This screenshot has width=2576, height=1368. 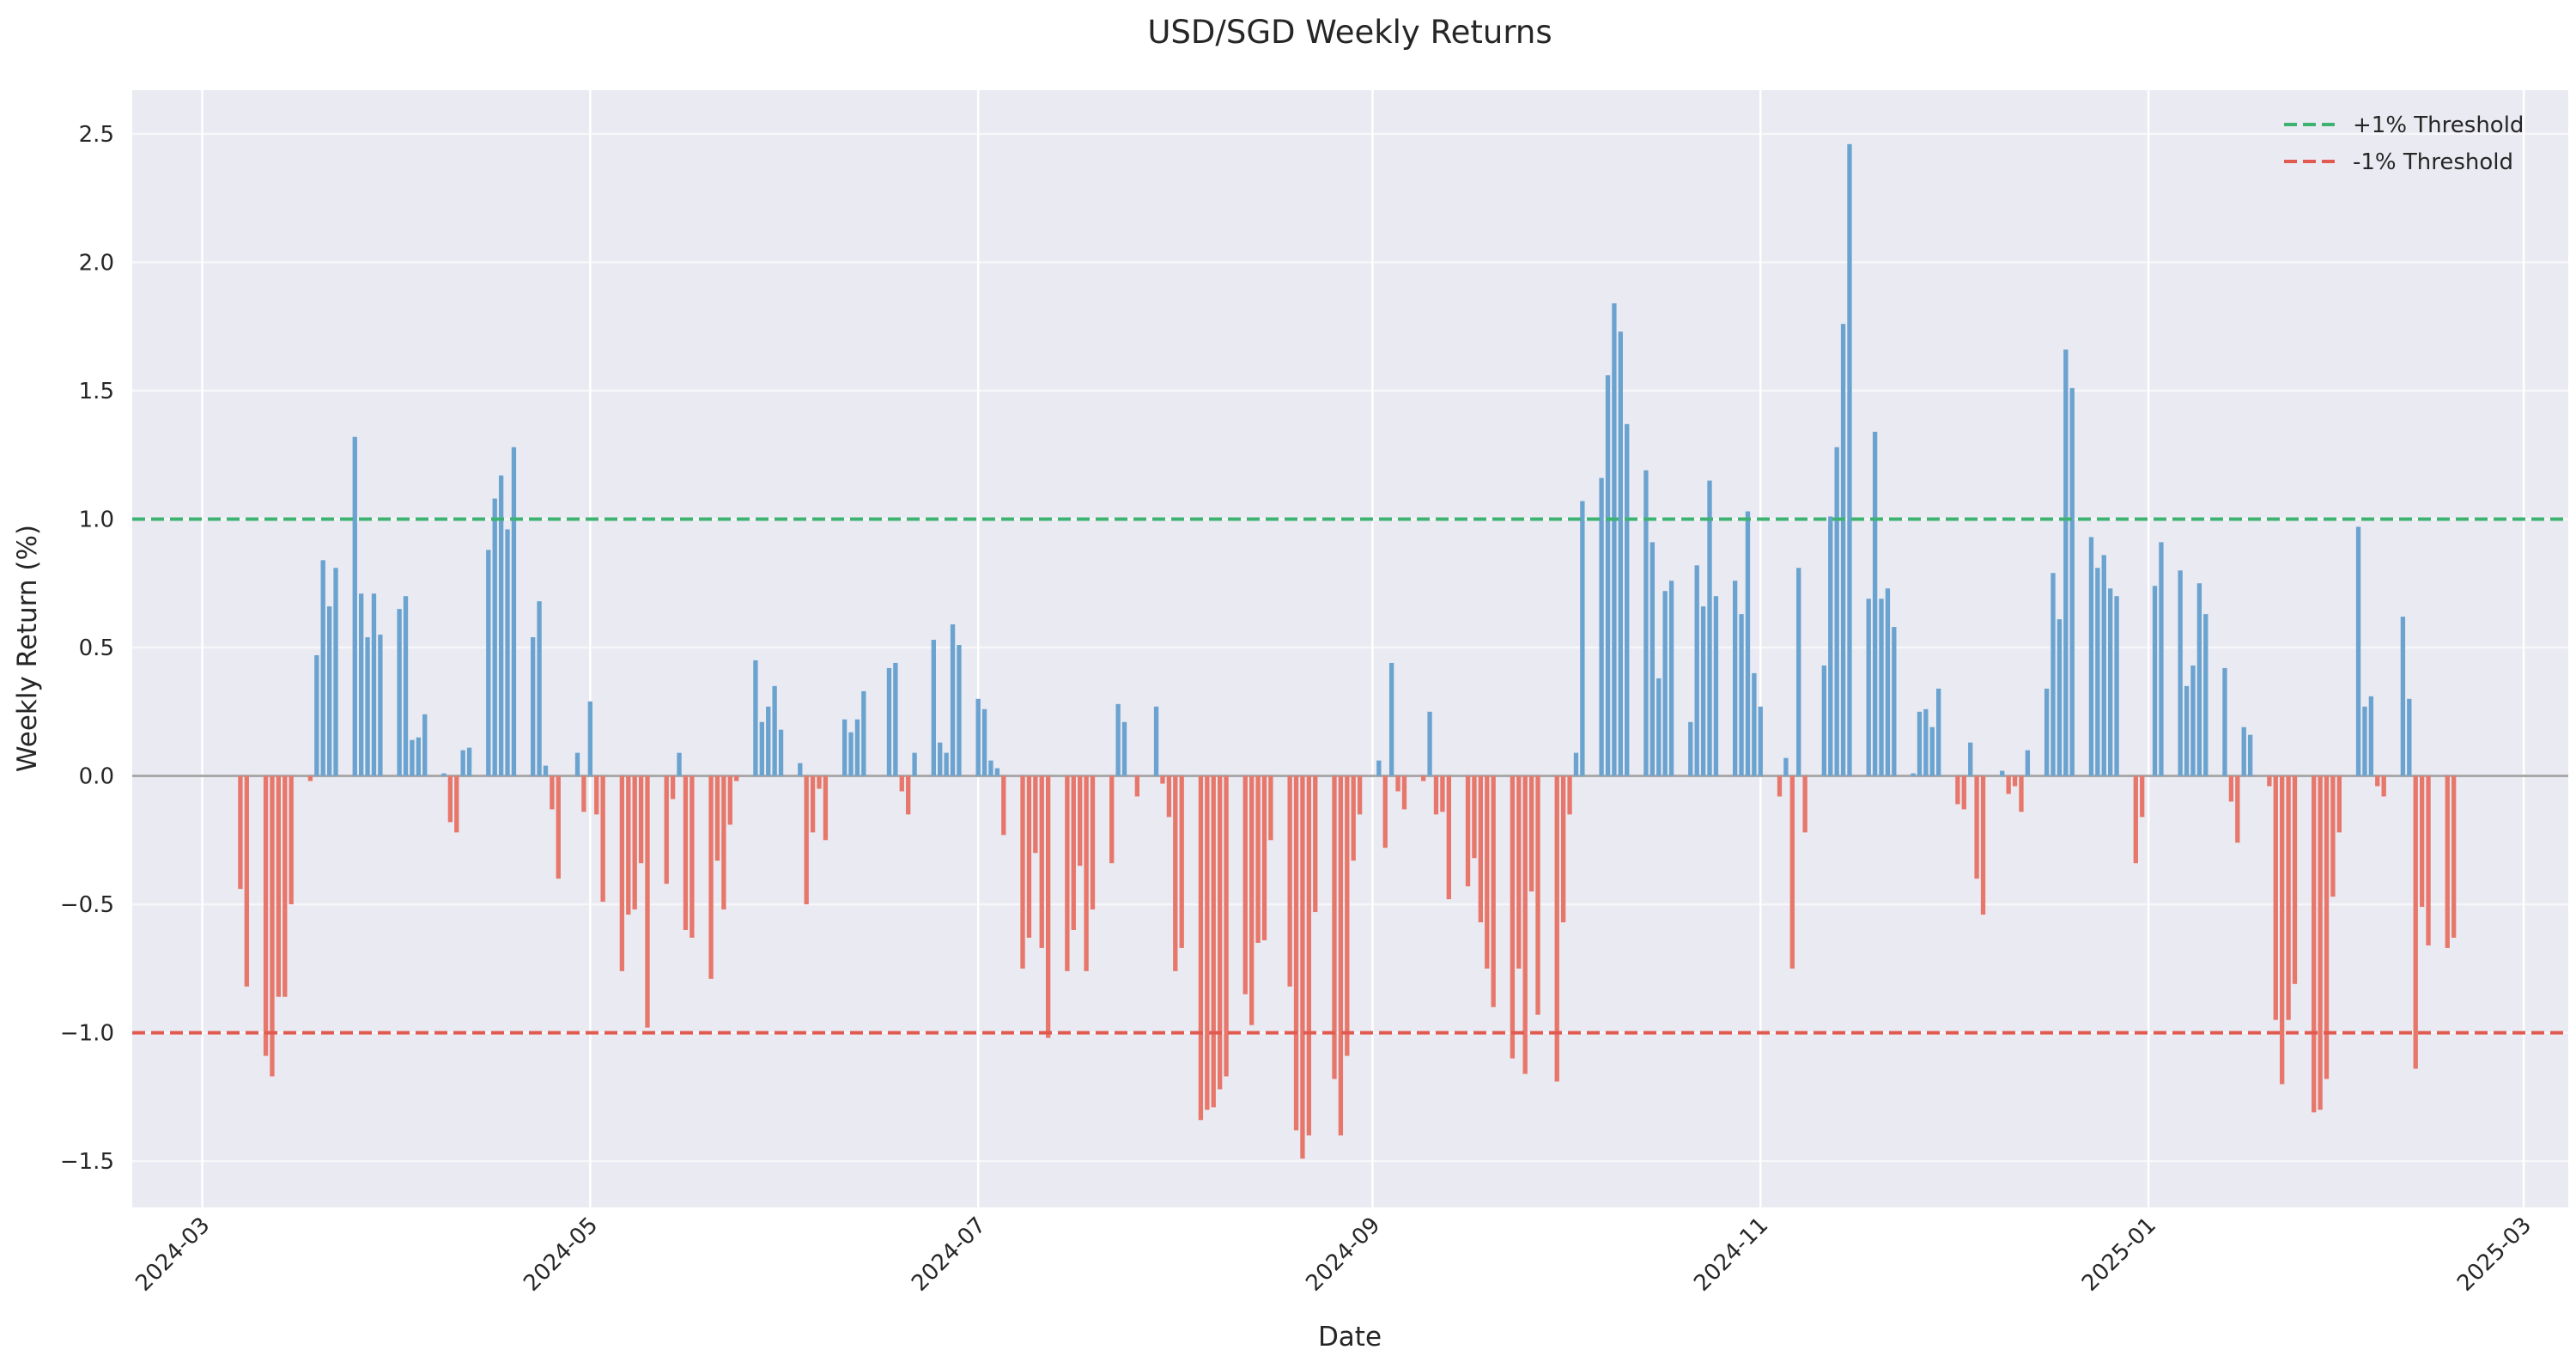 I want to click on x-tick-label: 2024-03, so click(x=173, y=1255).